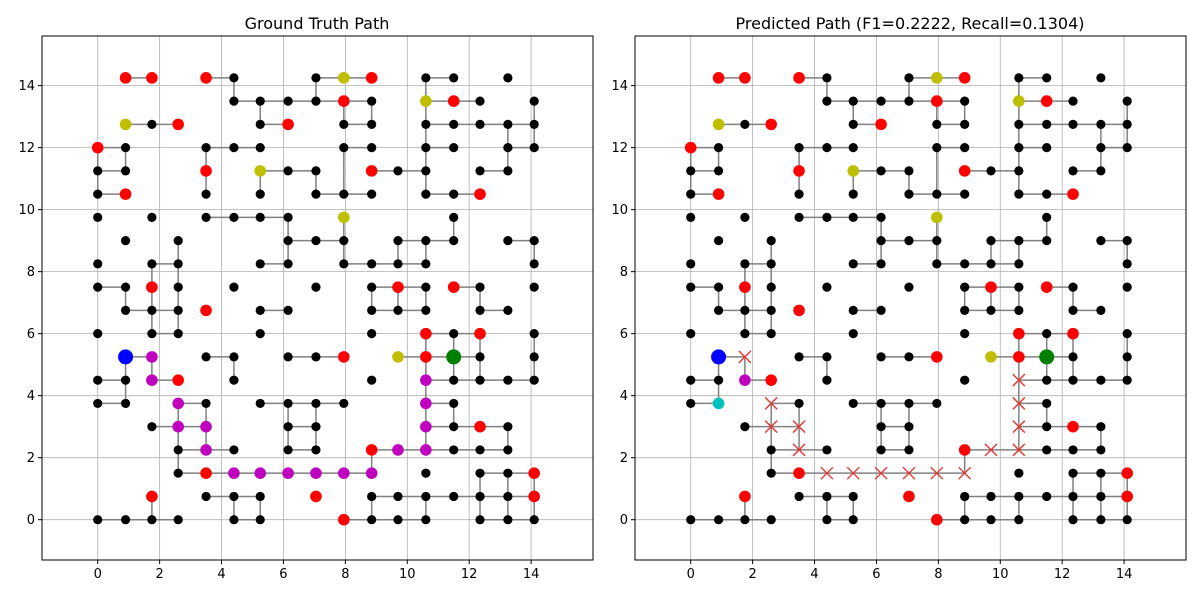 This screenshot has height=600, width=1200. What do you see at coordinates (827, 473) in the screenshot?
I see `pred-x-marker` at bounding box center [827, 473].